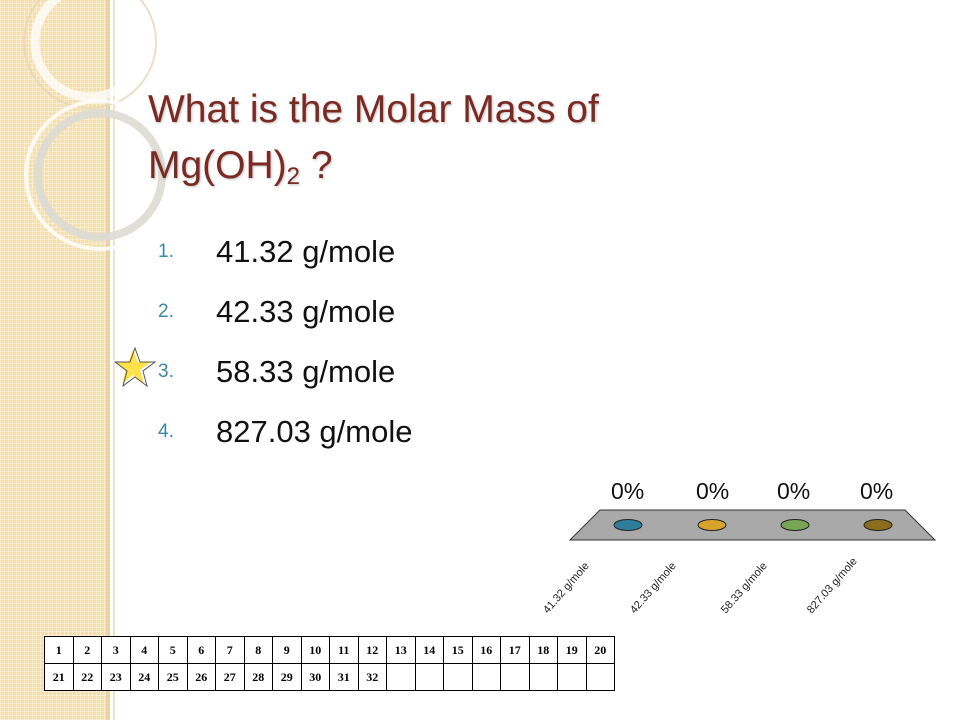 The width and height of the screenshot is (960, 720). I want to click on title-main: What is the Molar Mass of, so click(373, 109).